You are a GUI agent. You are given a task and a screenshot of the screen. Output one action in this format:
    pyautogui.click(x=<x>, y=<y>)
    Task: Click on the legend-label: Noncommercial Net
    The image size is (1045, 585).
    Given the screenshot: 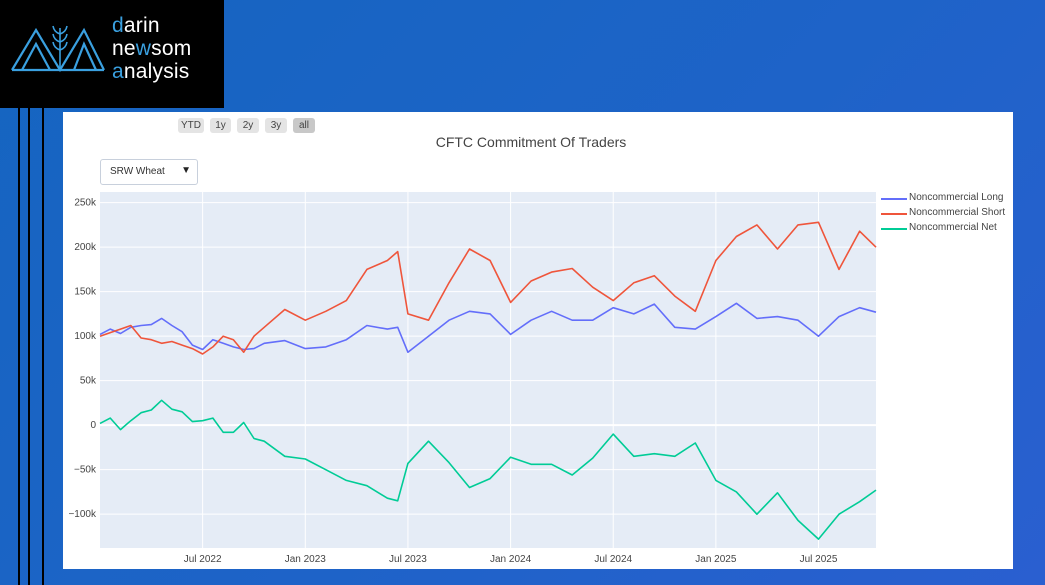 What is the action you would take?
    pyautogui.click(x=953, y=227)
    